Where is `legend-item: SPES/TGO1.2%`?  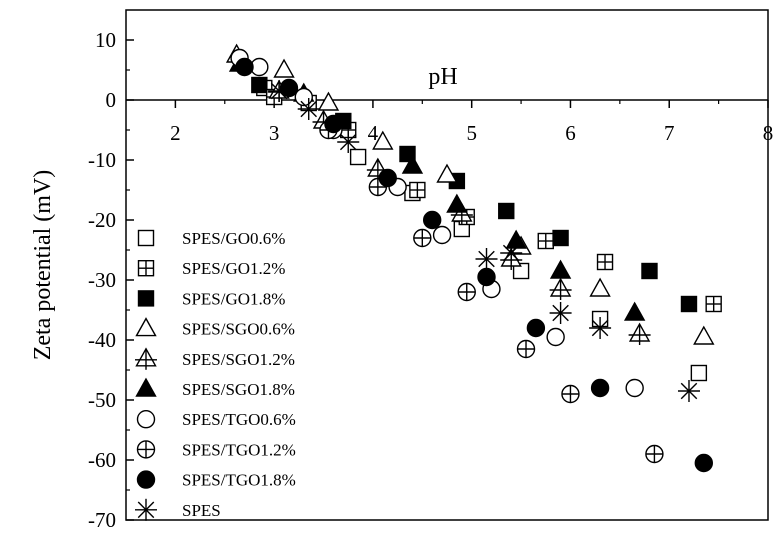 legend-item: SPES/TGO1.2% is located at coordinates (216, 449).